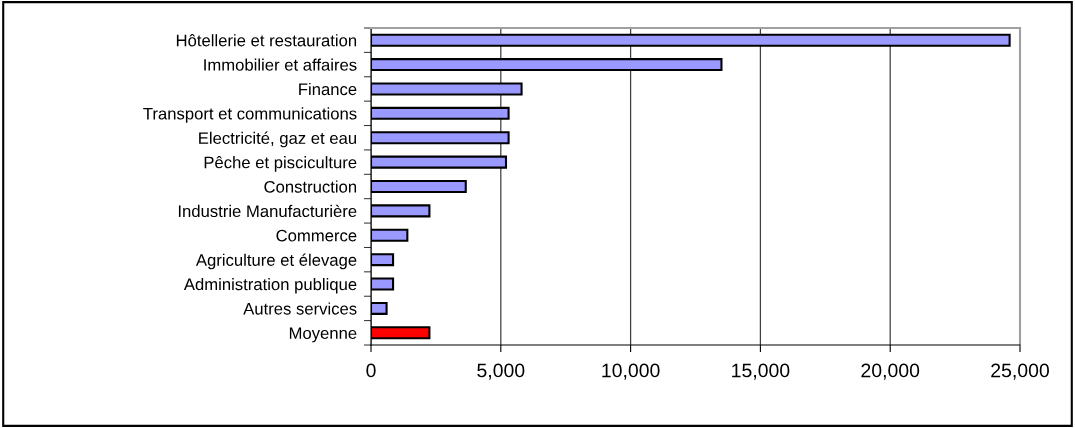 Image resolution: width=1075 pixels, height=428 pixels. What do you see at coordinates (276, 261) in the screenshot?
I see `y-tick-label: Agriculture et élevage` at bounding box center [276, 261].